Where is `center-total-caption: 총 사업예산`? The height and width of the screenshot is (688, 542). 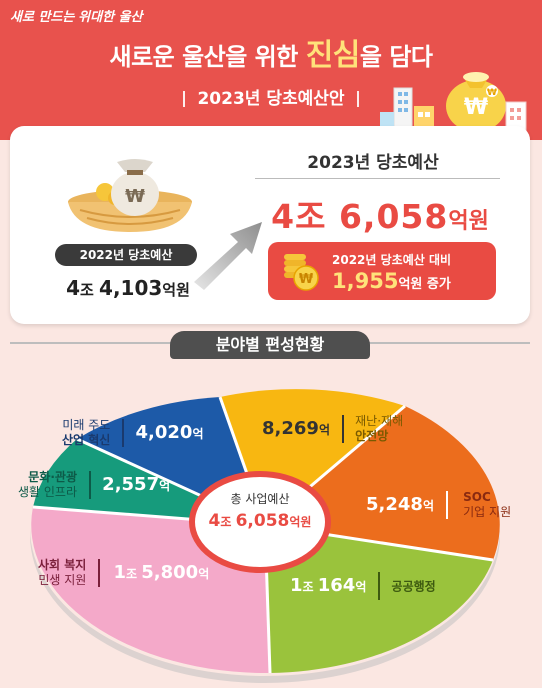 center-total-caption: 총 사업예산 is located at coordinates (260, 499).